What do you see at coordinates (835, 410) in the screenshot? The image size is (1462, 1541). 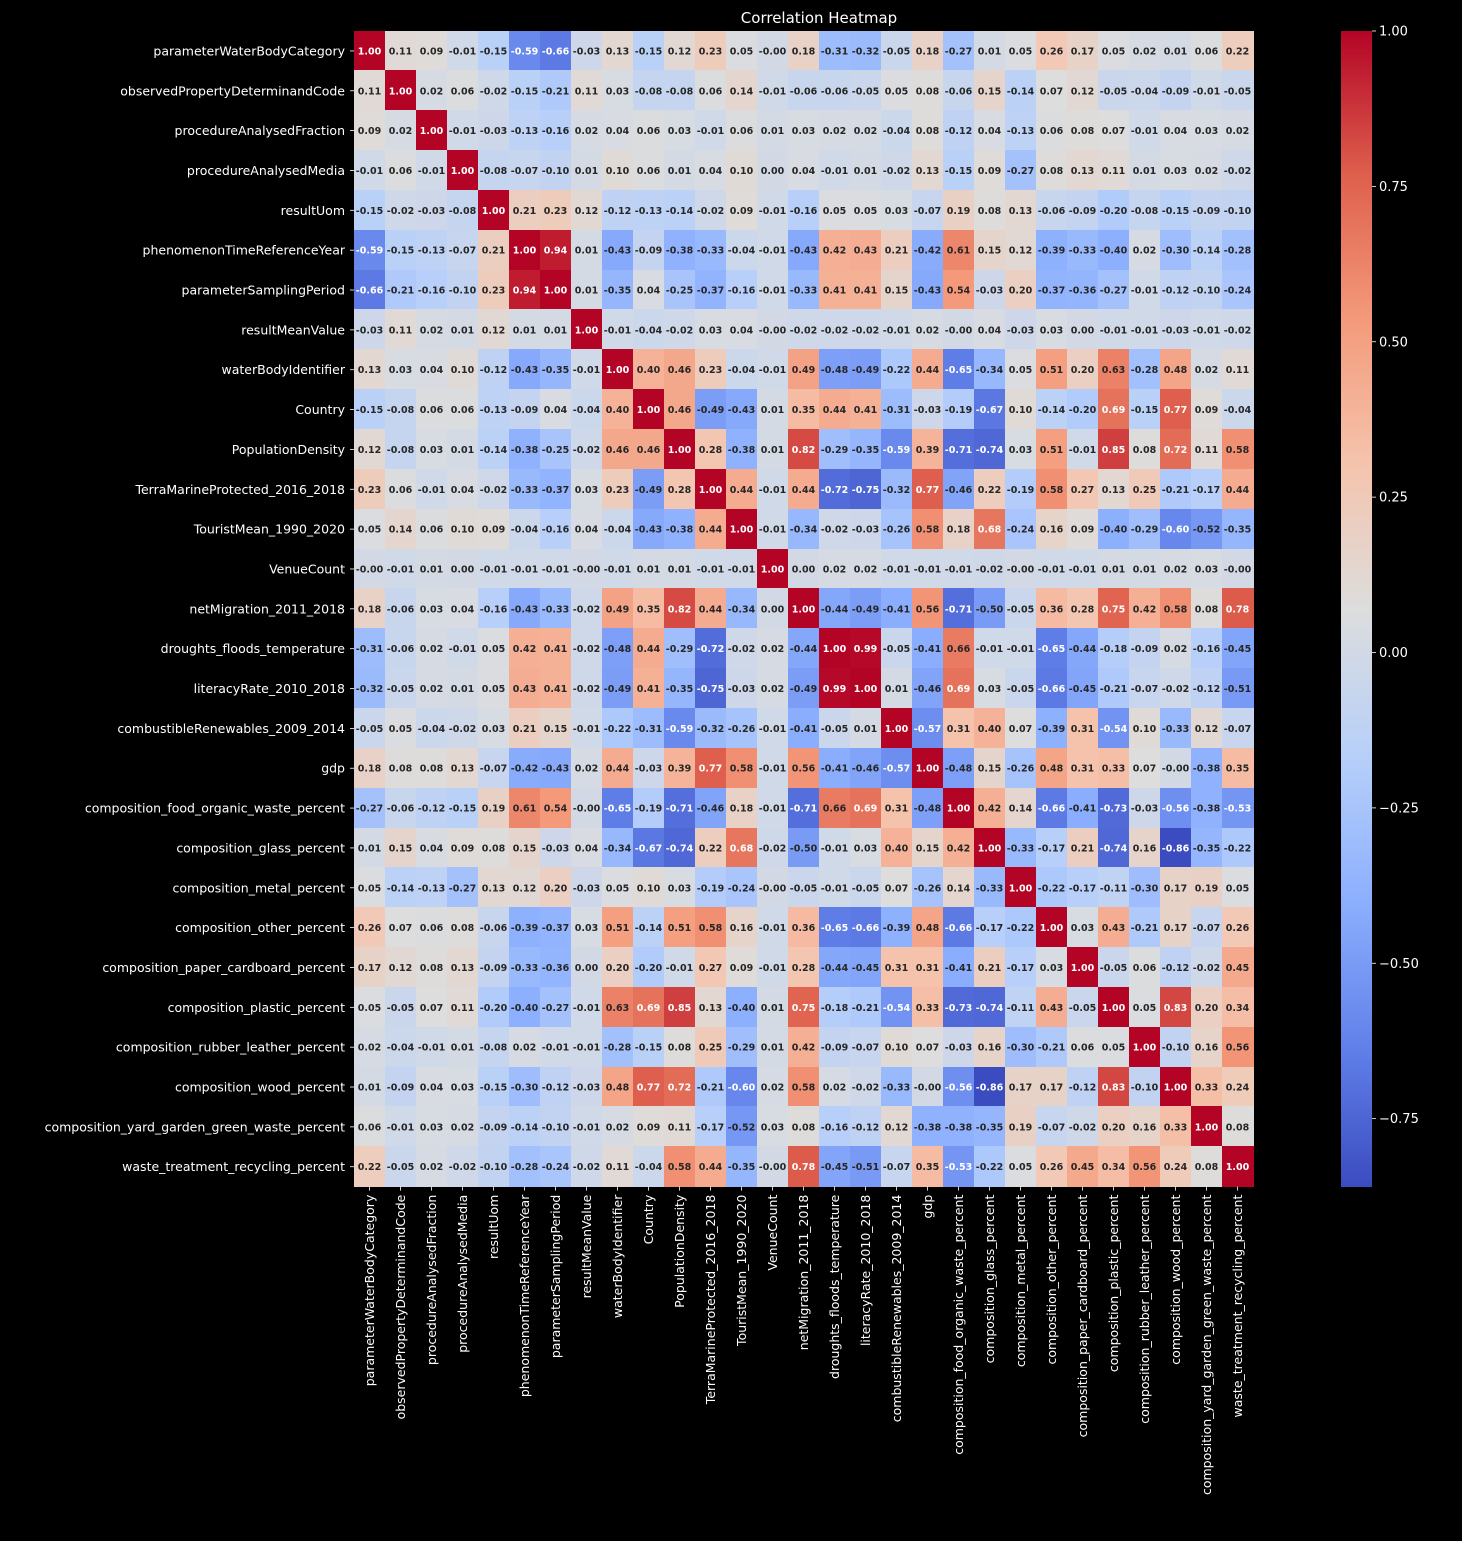 I see `cell-value-label: 0.44` at bounding box center [835, 410].